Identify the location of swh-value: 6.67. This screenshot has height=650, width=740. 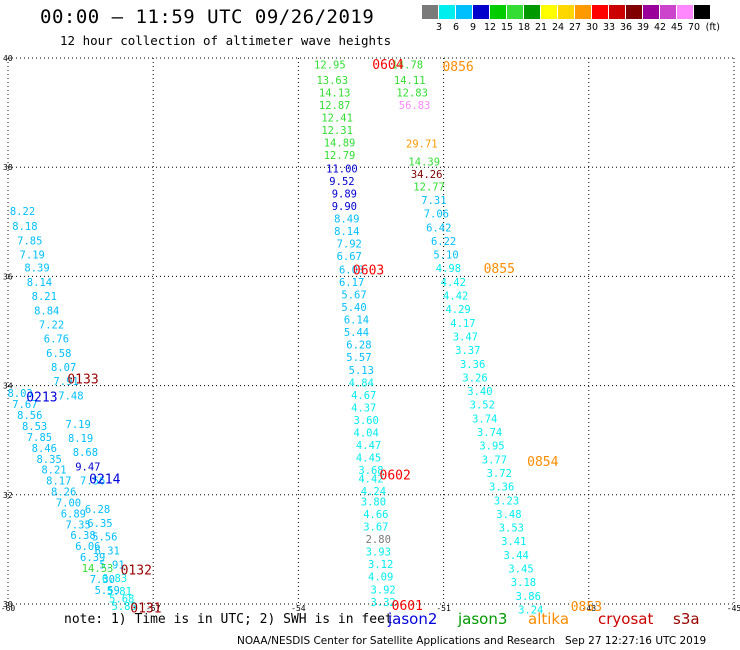
(349, 257).